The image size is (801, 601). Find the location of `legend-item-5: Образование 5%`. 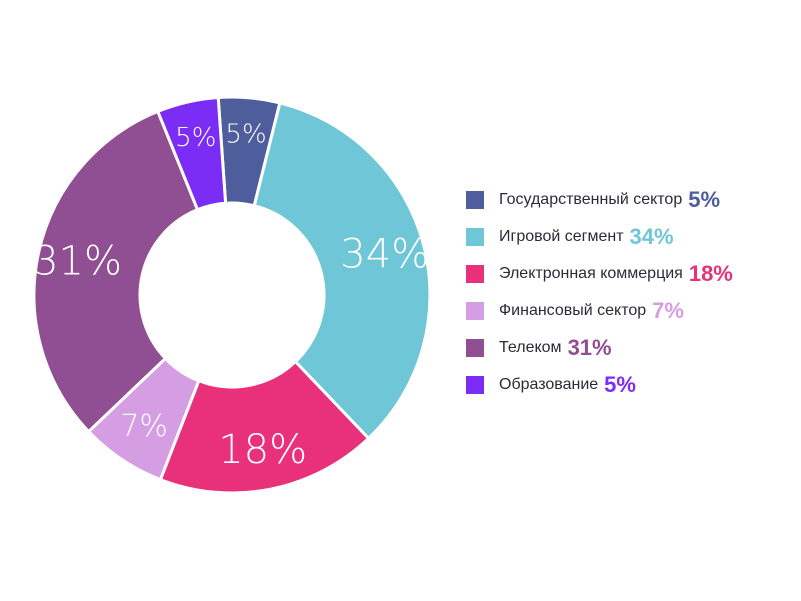

legend-item-5: Образование 5% is located at coordinates (626, 384).